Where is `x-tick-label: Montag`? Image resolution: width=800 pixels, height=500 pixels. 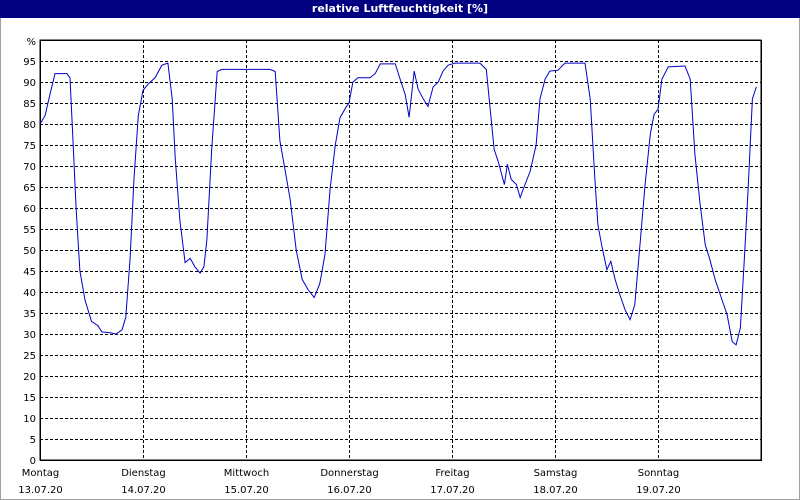 x-tick-label: Montag is located at coordinates (40, 473).